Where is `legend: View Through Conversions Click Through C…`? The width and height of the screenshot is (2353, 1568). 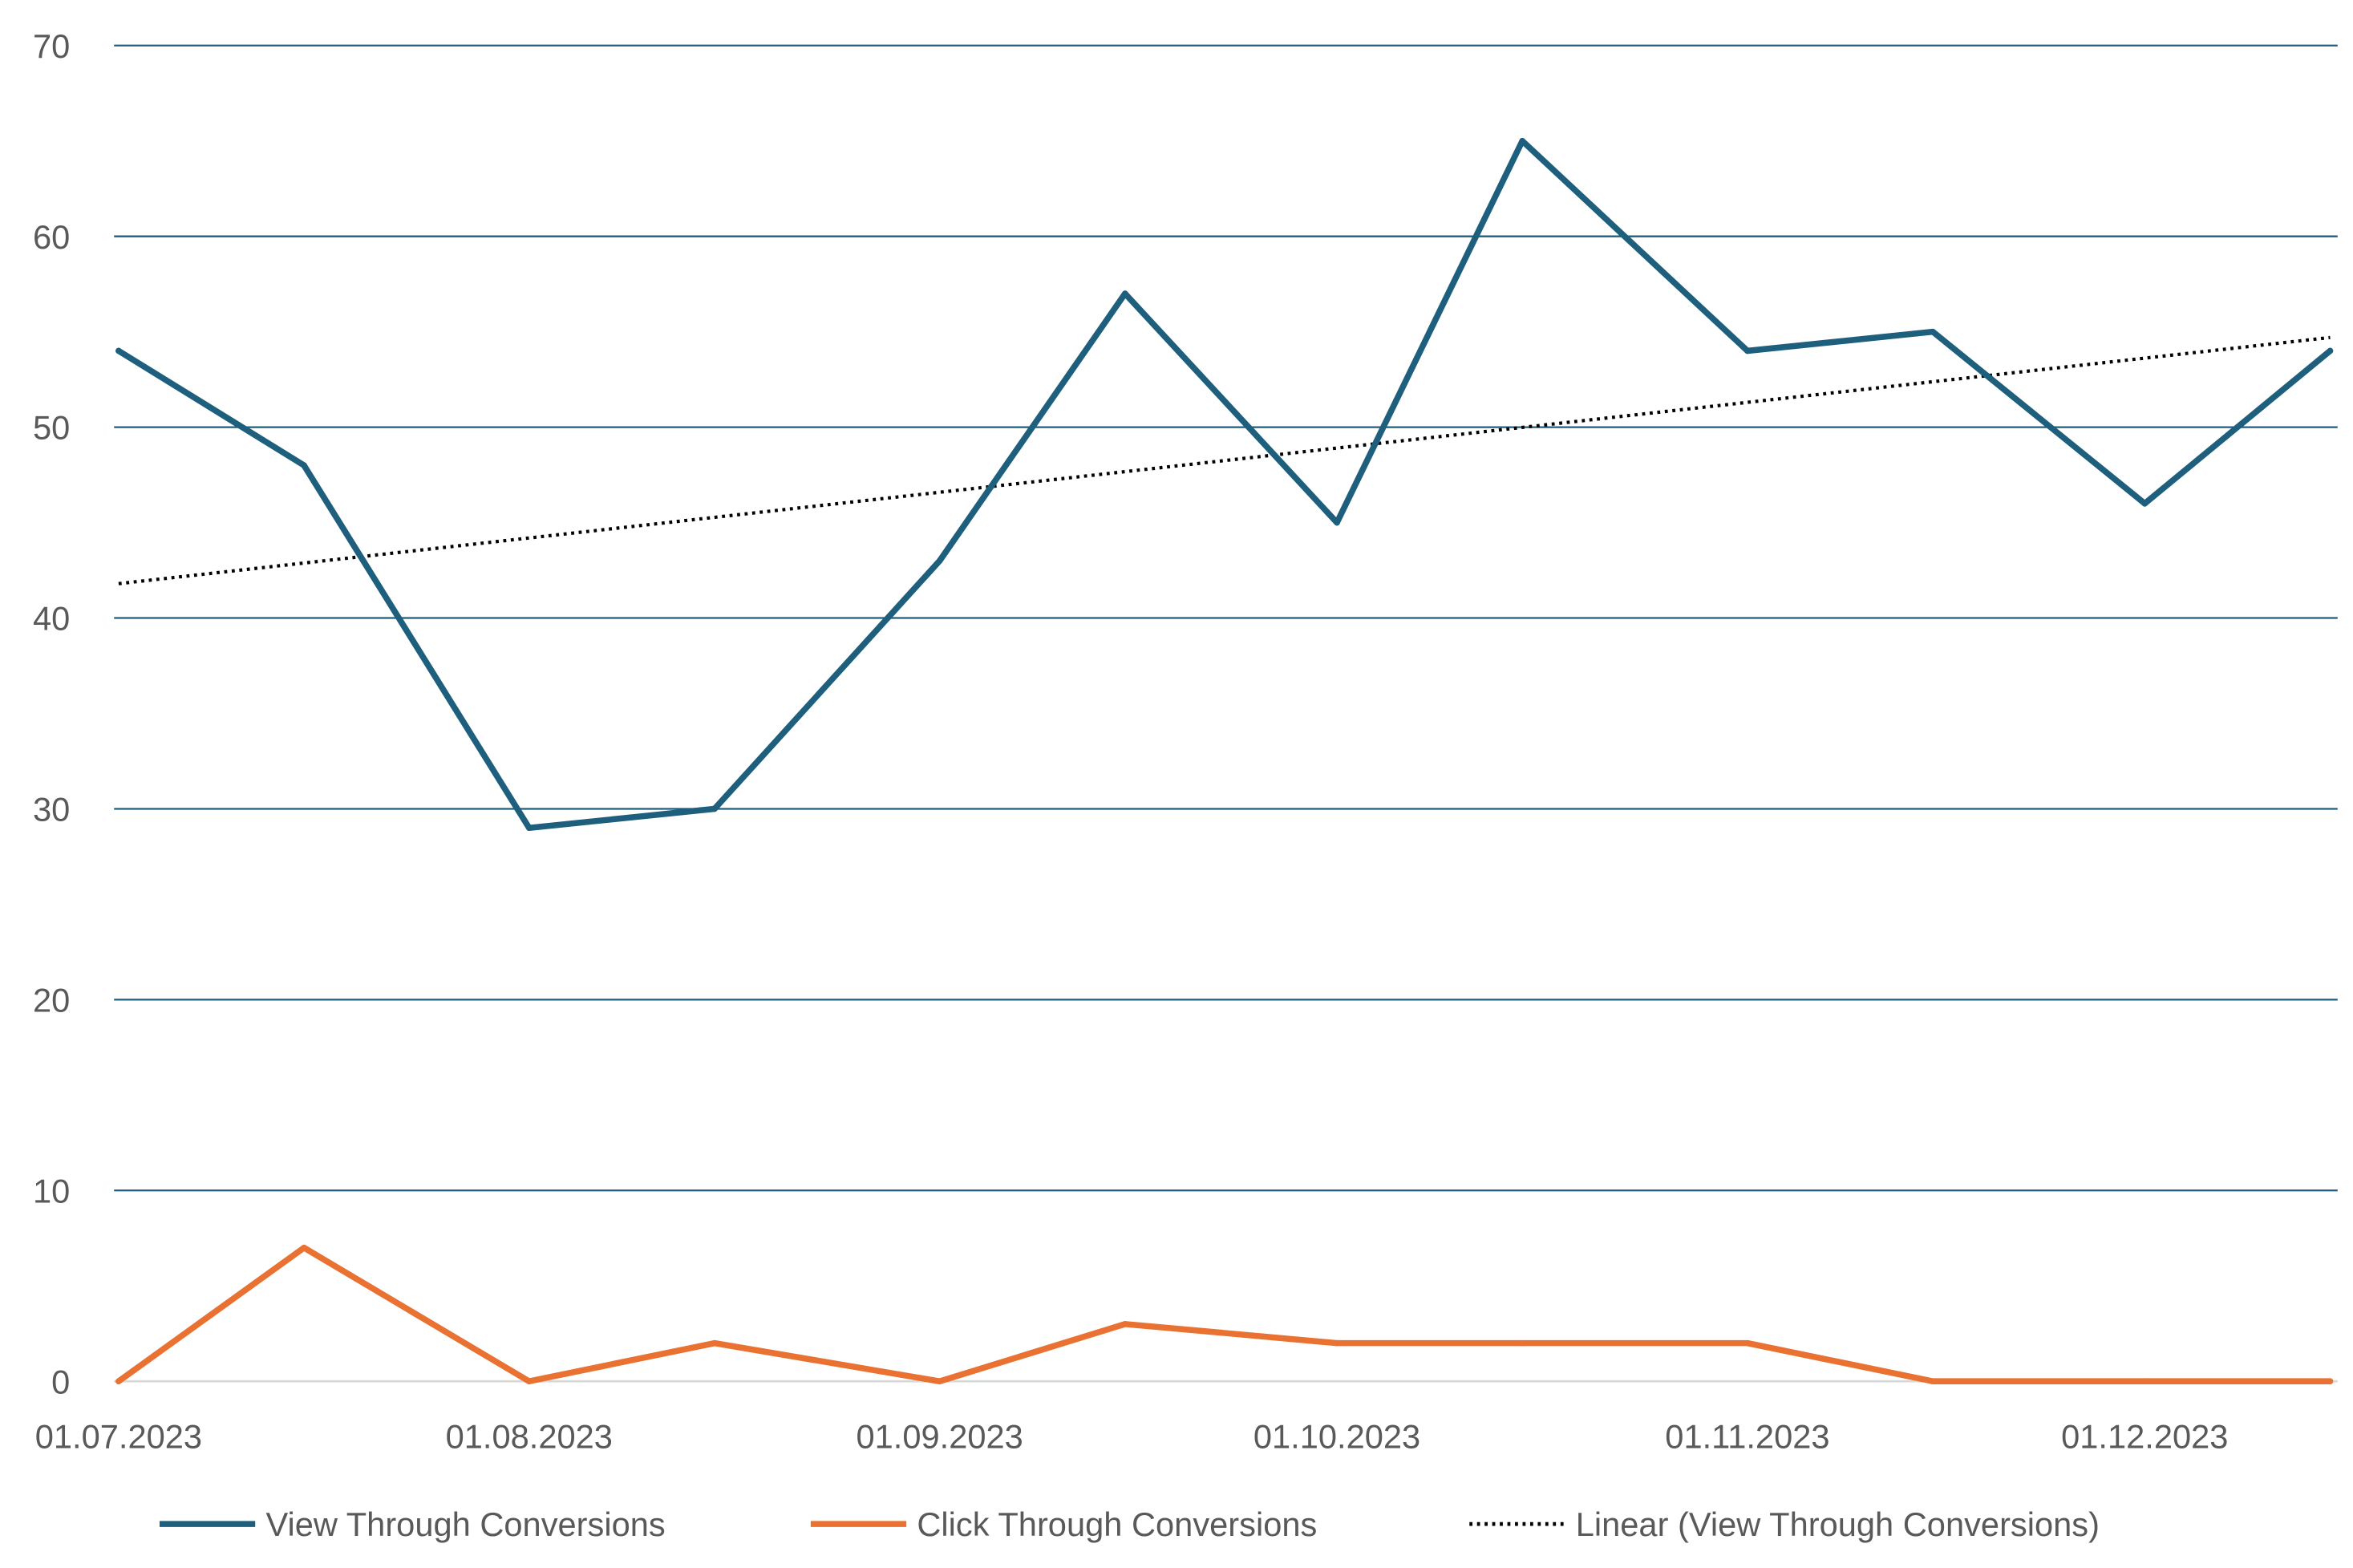 legend: View Through Conversions Click Through C… is located at coordinates (1129, 1524).